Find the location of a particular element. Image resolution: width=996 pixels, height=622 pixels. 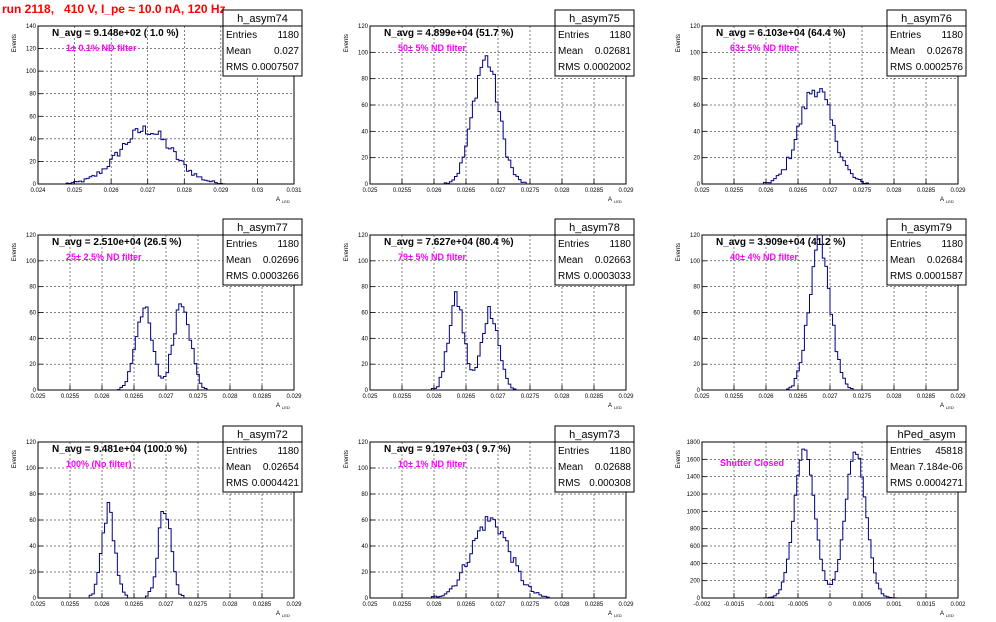

n-avg-label: N_avg = 7.627e+04 (80.4 %) is located at coordinates (449, 242).